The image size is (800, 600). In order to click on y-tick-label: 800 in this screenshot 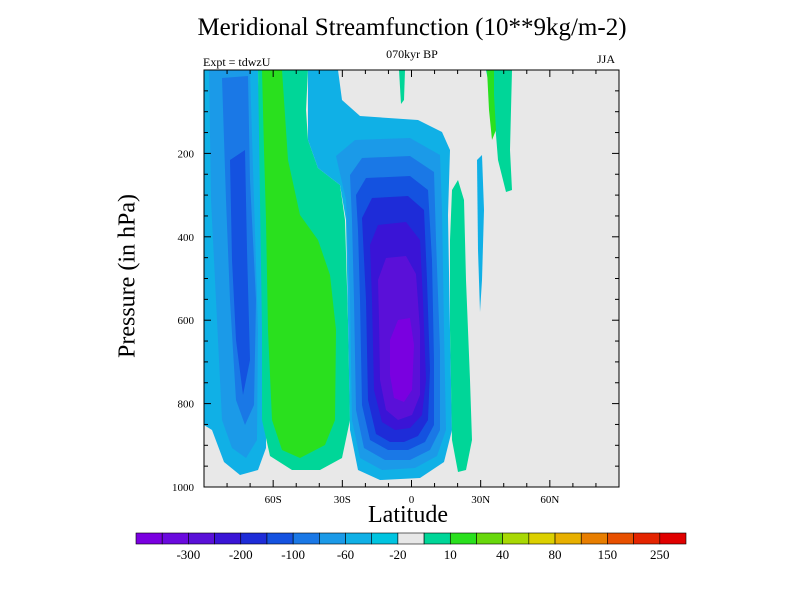, I will do `click(186, 405)`.